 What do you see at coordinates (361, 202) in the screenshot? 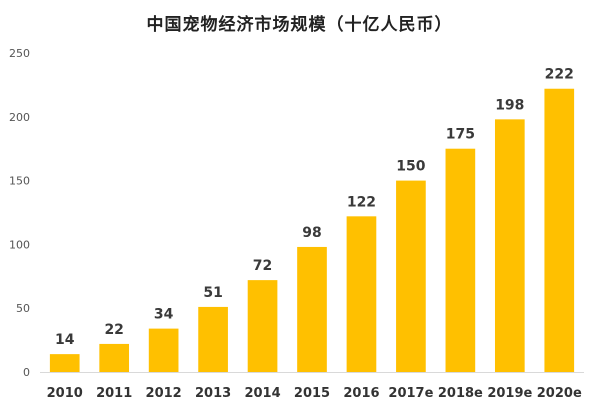
I see `data-label: 122` at bounding box center [361, 202].